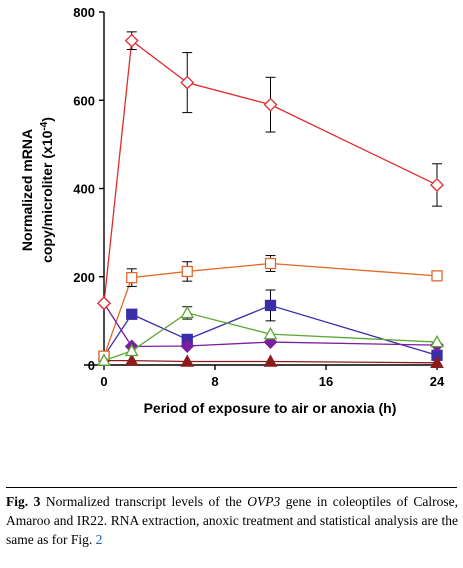 This screenshot has width=463, height=568. What do you see at coordinates (23, 501) in the screenshot?
I see `caption-label: Fig. 3` at bounding box center [23, 501].